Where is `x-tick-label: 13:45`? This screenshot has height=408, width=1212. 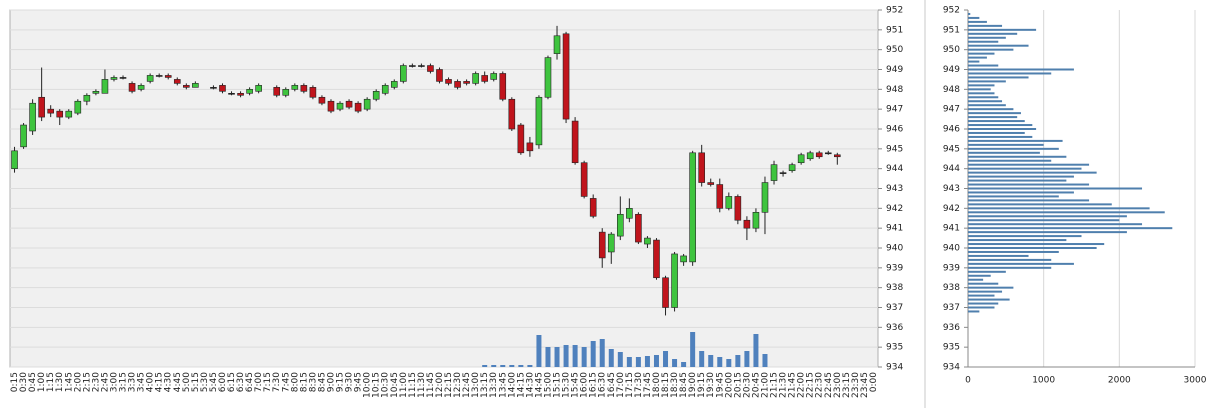 x-tick-label: 13:45 is located at coordinates (503, 385).